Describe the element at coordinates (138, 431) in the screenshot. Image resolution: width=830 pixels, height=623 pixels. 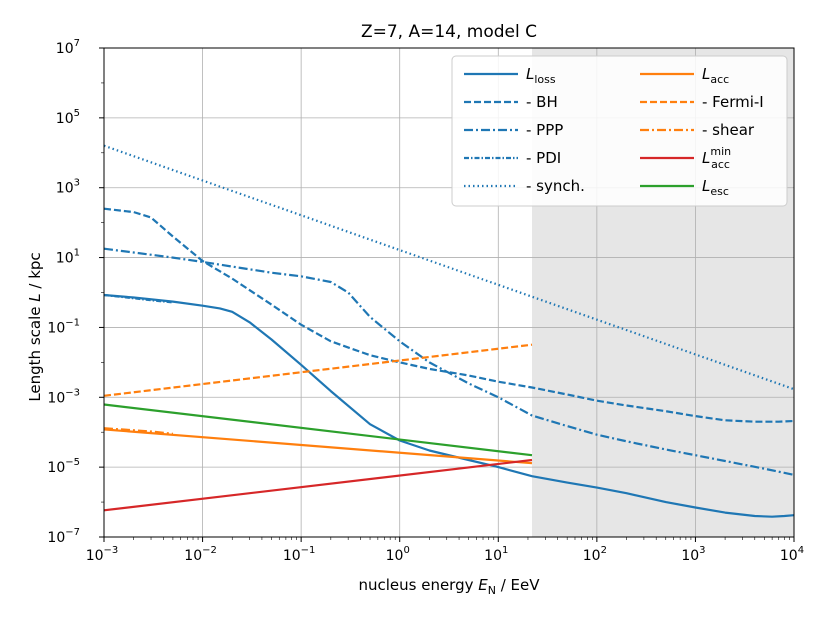
I see `series-line-shear` at that location.